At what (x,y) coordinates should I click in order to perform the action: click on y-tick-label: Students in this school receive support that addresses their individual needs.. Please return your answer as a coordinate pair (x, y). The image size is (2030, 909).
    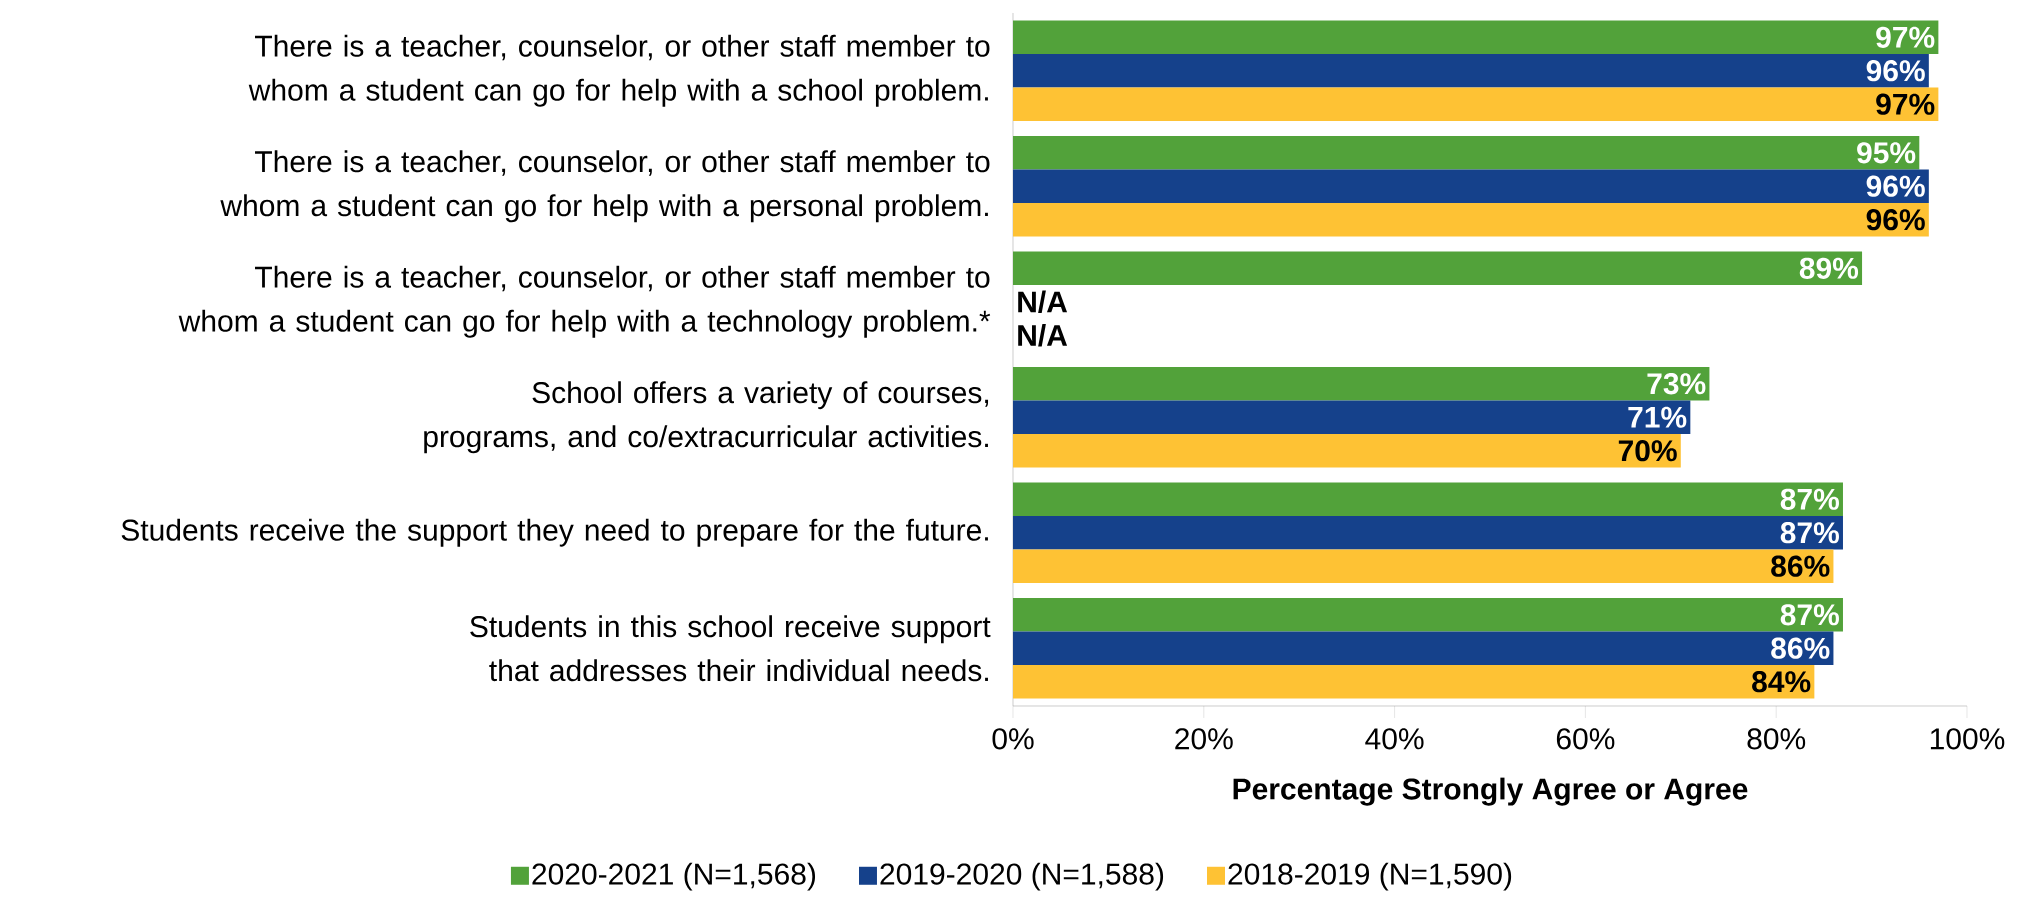
    Looking at the image, I should click on (730, 648).